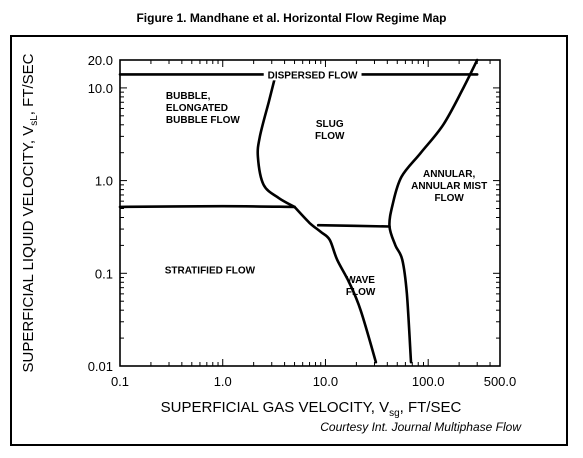 The image size is (583, 458). I want to click on x-tick-label: 10.0, so click(325, 381).